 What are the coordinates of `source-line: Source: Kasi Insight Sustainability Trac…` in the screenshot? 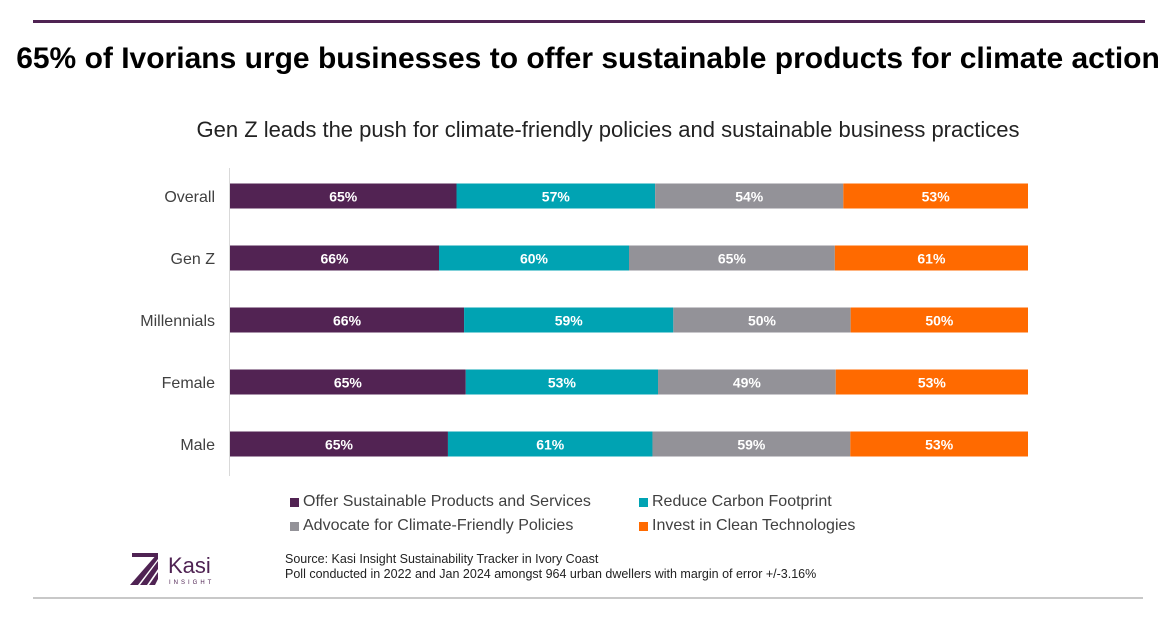 It's located at (442, 559).